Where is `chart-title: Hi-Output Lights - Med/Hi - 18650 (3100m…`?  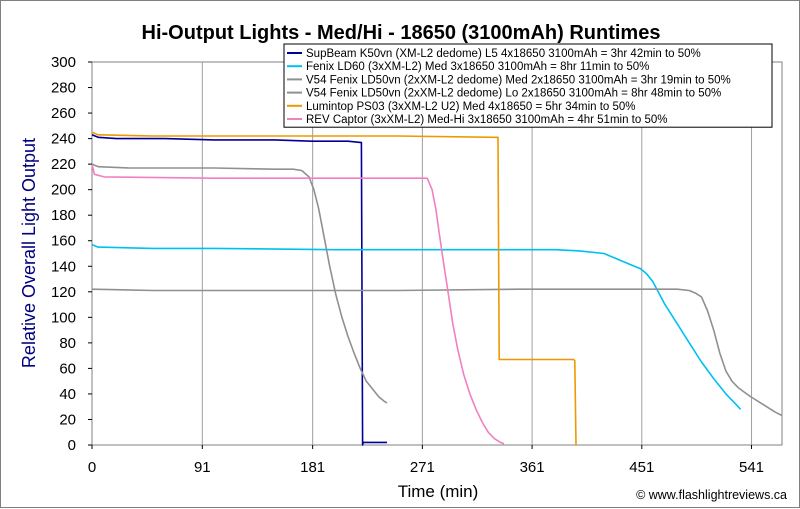 chart-title: Hi-Output Lights - Med/Hi - 18650 (3100m… is located at coordinates (401, 33).